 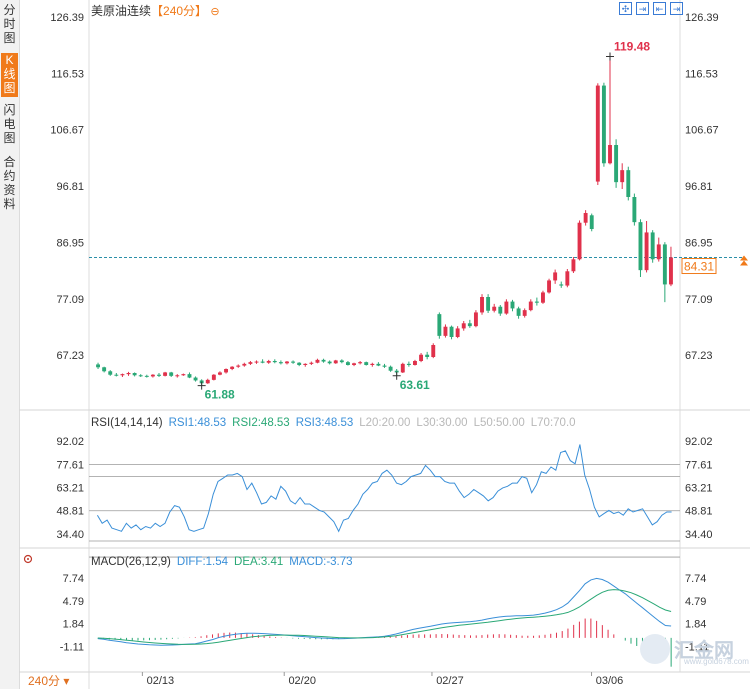 I want to click on period-selector: 240分 ▾, so click(x=55, y=681).